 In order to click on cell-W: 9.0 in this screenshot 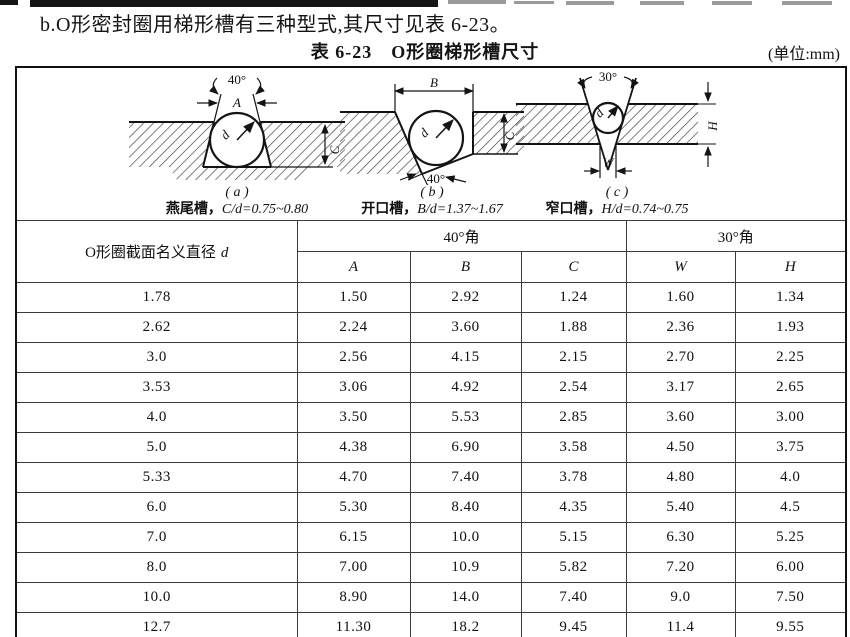, I will do `click(680, 597)`.